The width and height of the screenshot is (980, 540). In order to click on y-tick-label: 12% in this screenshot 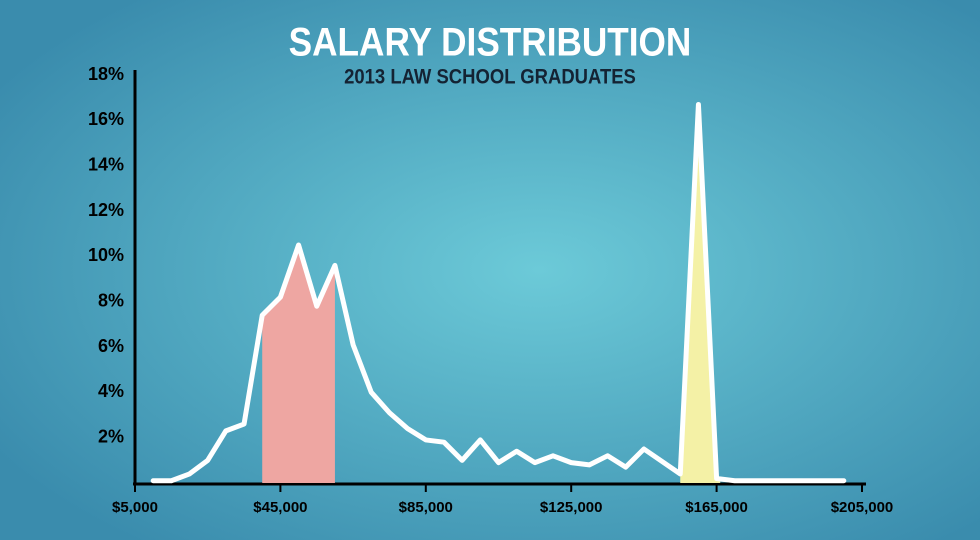, I will do `click(106, 210)`.